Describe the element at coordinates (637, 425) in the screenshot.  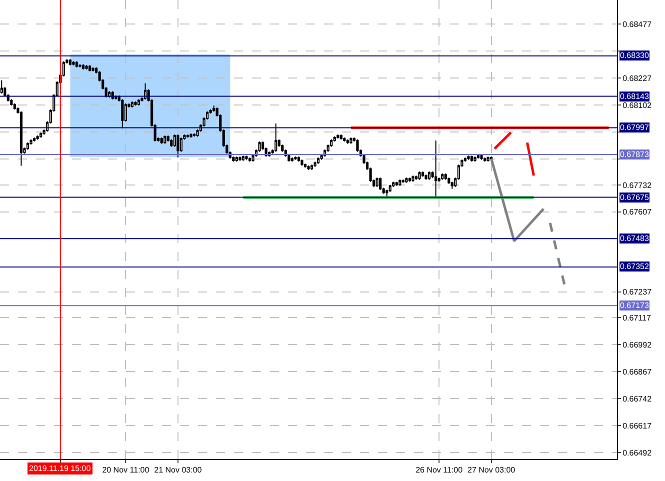
I see `y-tick-label: 0.66617` at that location.